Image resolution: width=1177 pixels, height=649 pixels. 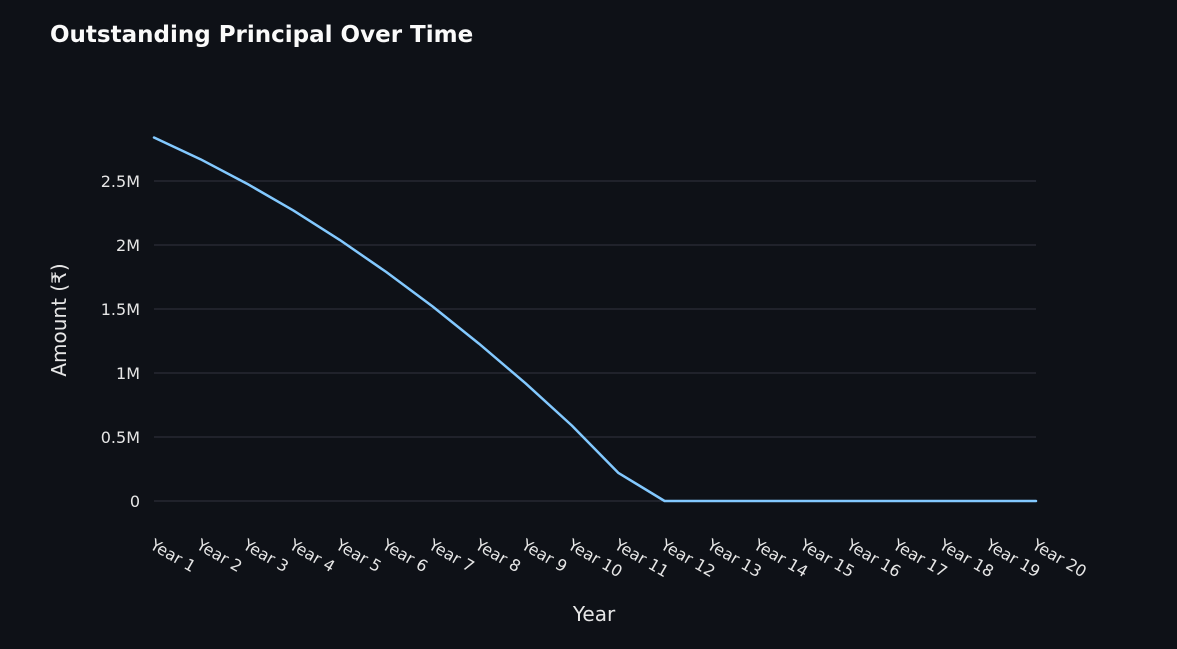 I want to click on y-tick-label: 2M, so click(x=128, y=245).